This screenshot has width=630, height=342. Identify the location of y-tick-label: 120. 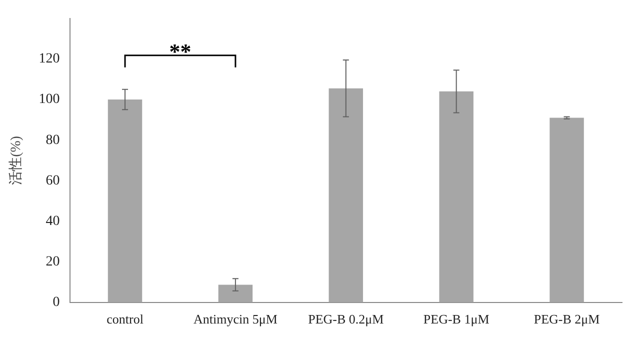
(49, 59).